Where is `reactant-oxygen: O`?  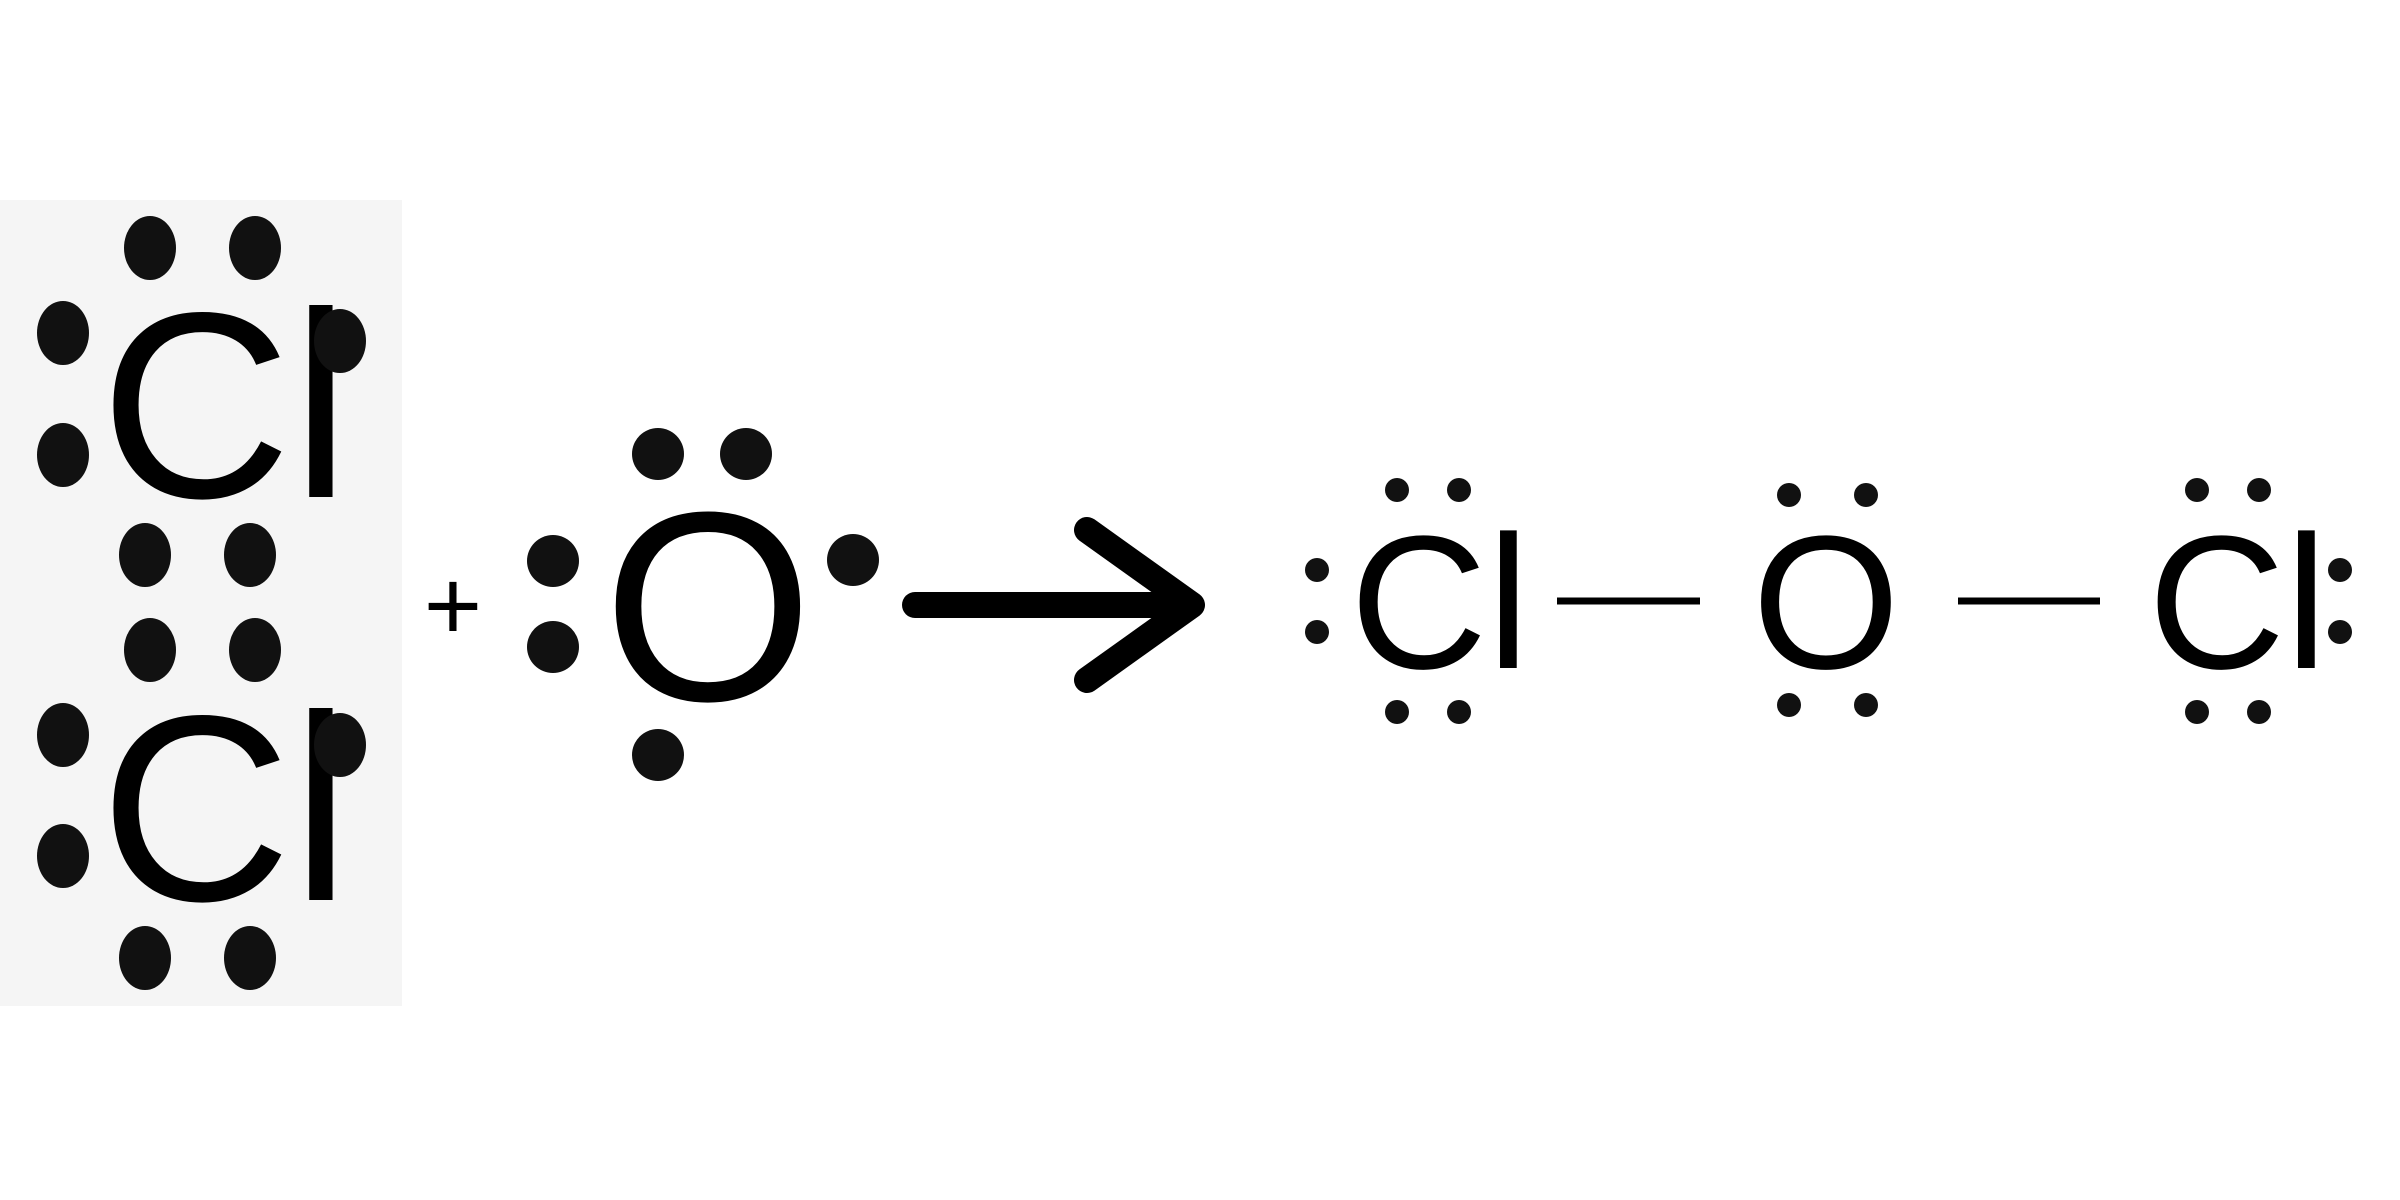 reactant-oxygen: O is located at coordinates (703, 604).